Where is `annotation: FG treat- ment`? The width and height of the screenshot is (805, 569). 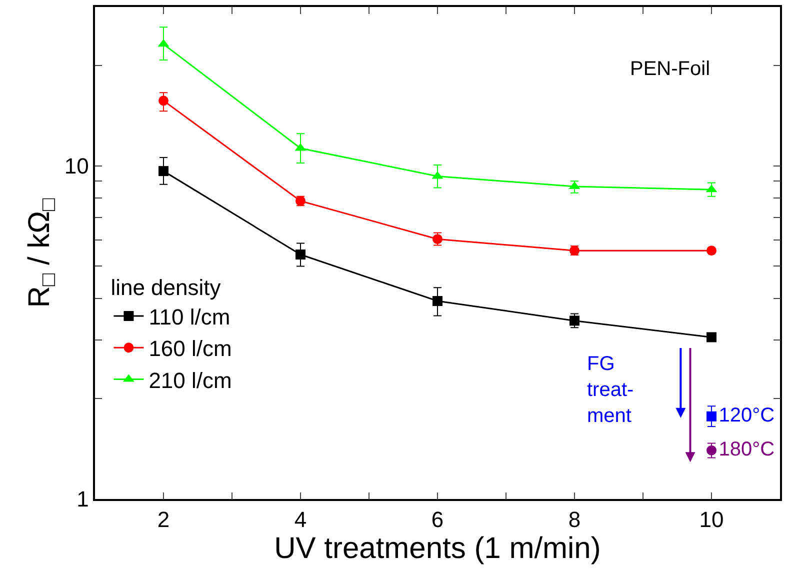
annotation: FG treat- ment is located at coordinates (610, 390).